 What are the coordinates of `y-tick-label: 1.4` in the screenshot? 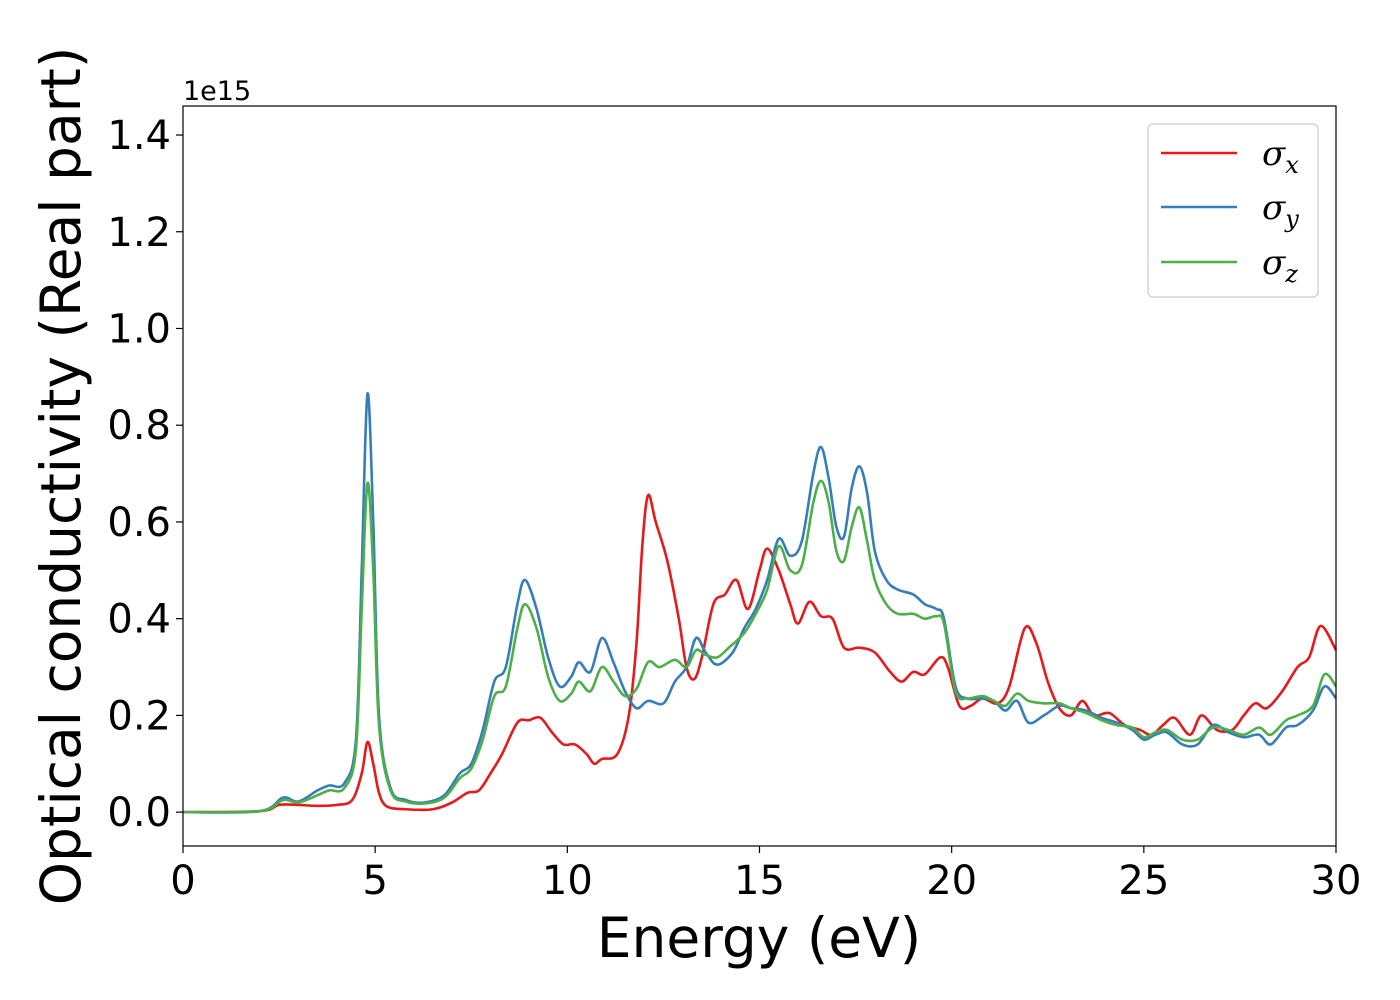 It's located at (139, 136).